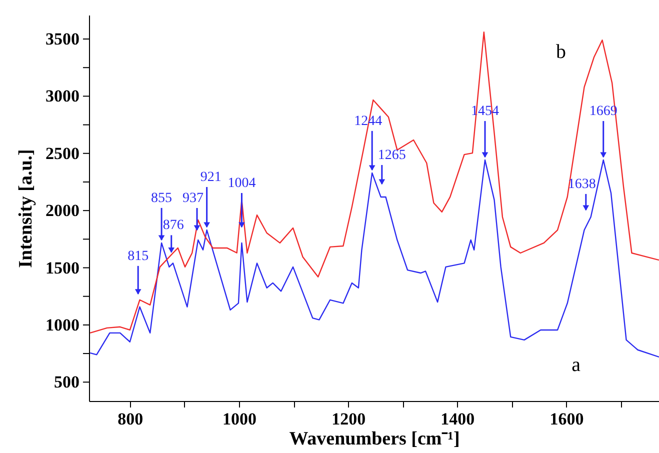  Describe the element at coordinates (138, 256) in the screenshot. I see `annotation: 815` at that location.